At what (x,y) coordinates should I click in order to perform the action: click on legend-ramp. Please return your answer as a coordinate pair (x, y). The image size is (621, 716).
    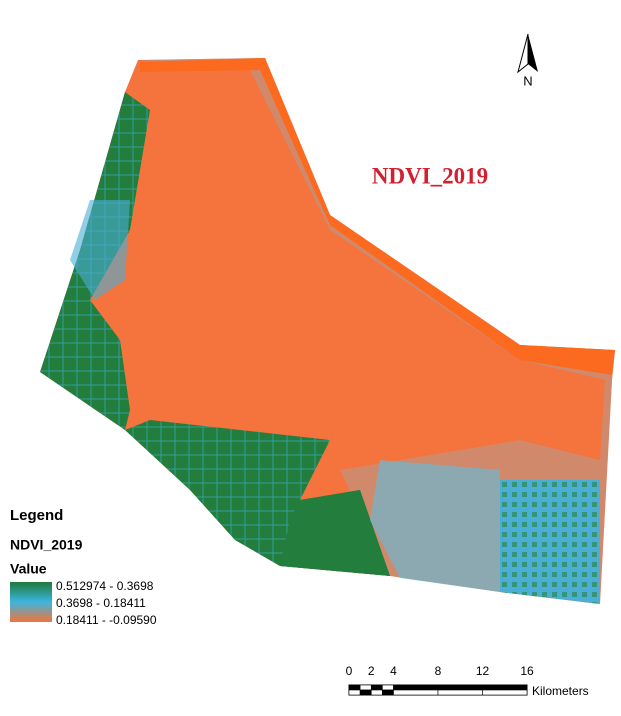
    Looking at the image, I should click on (31, 602).